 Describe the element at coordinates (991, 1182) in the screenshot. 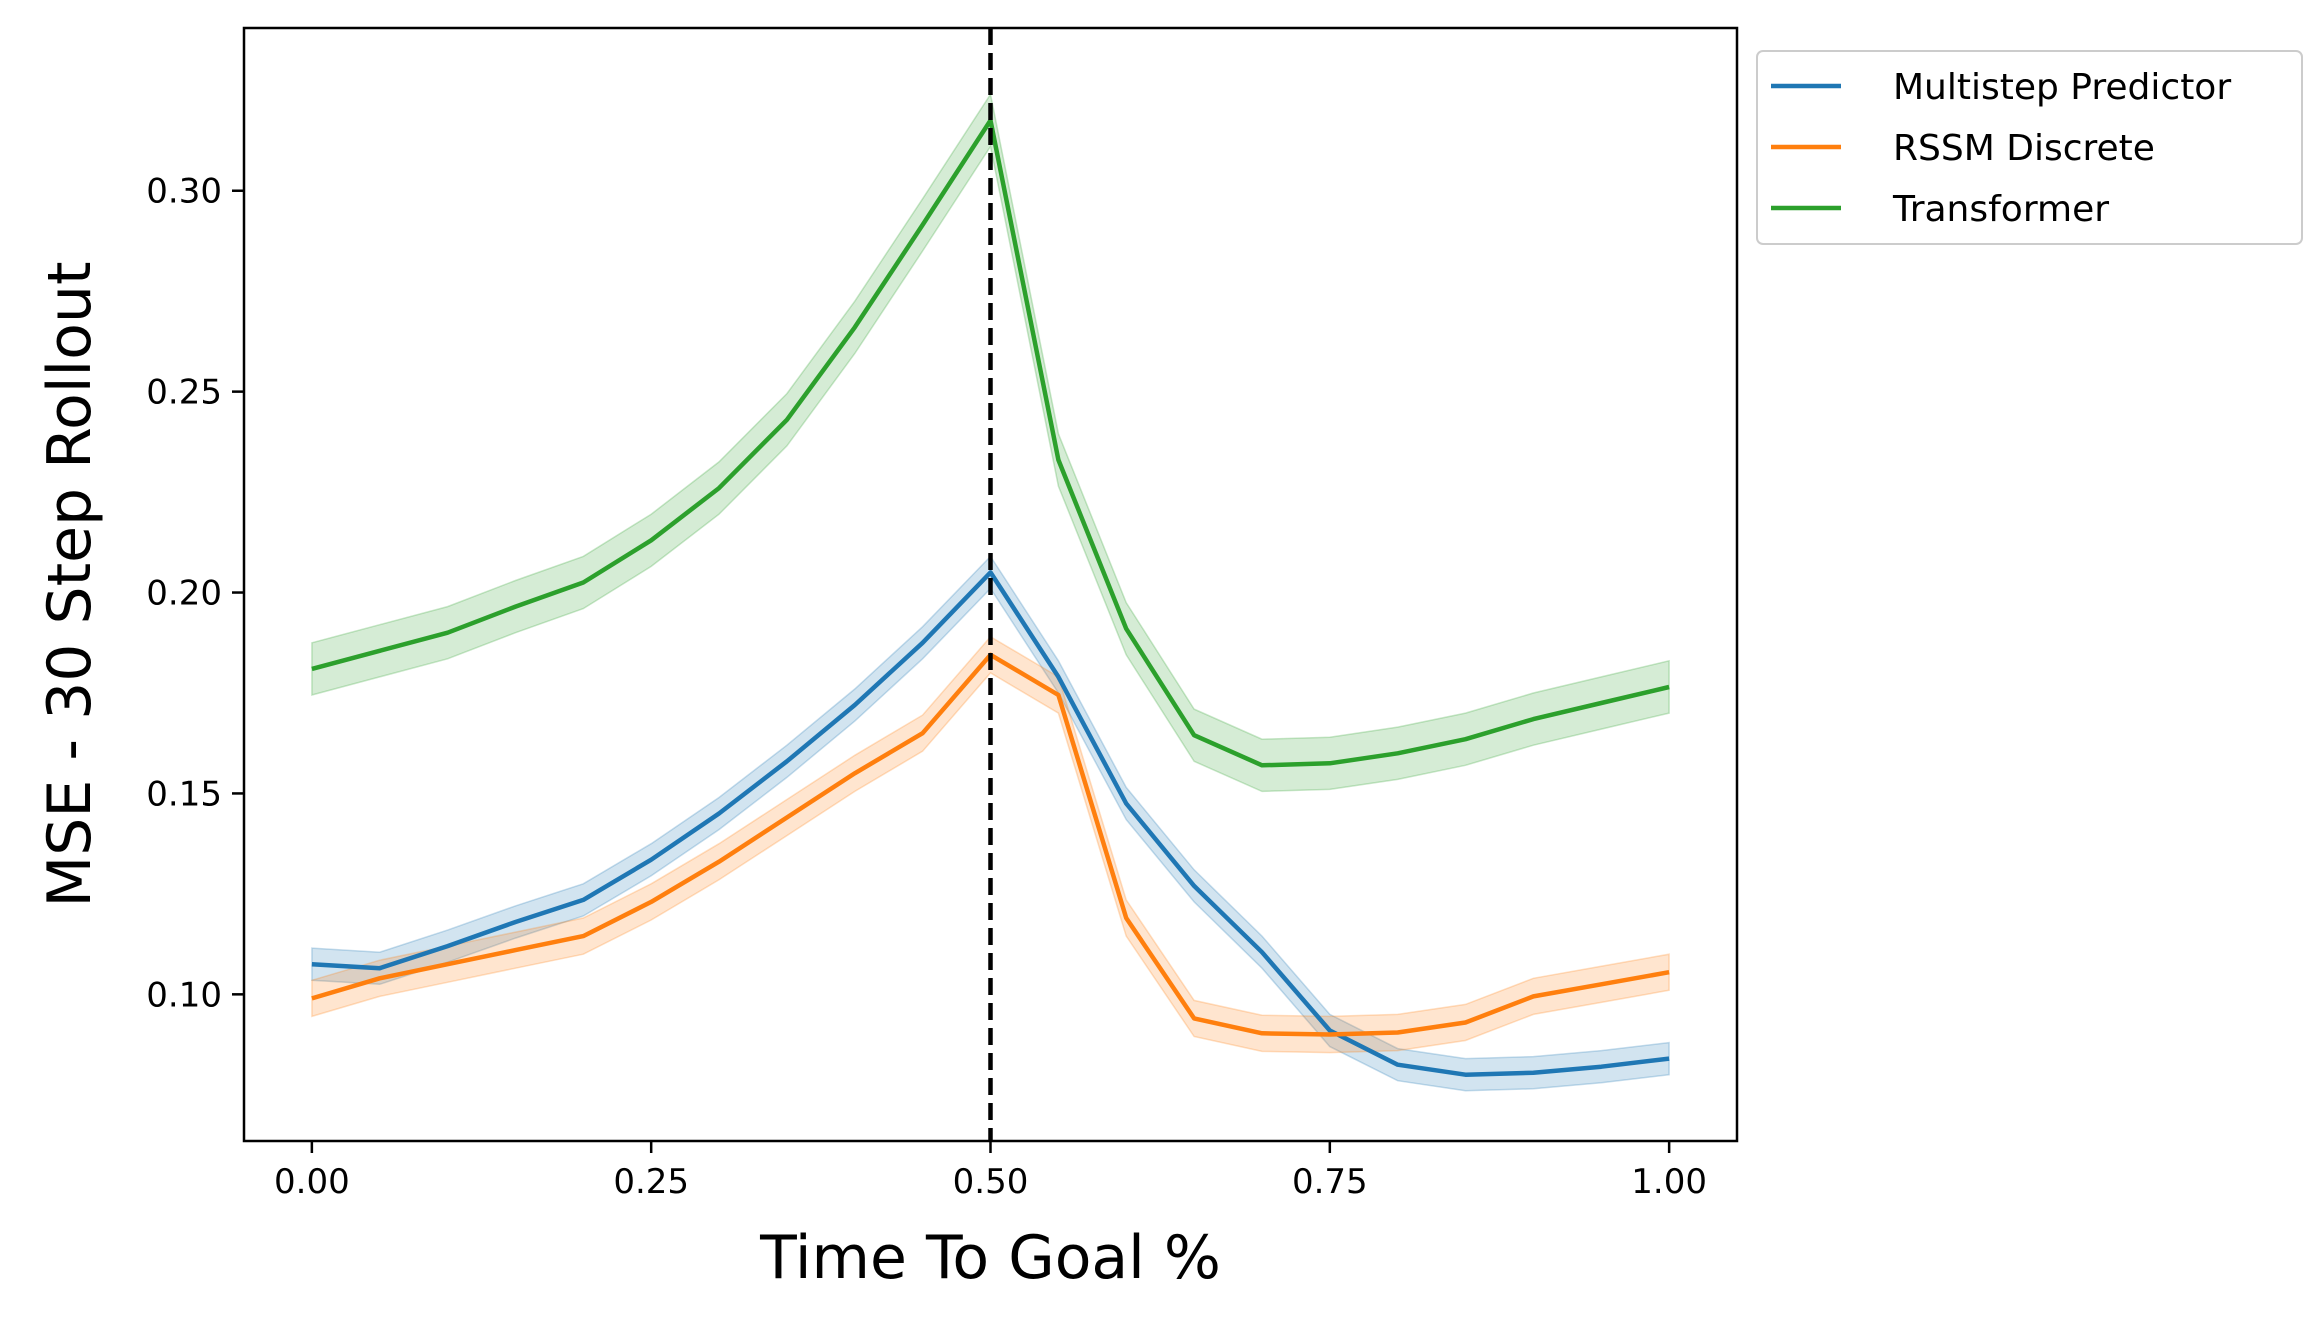

I see `x-tick-label: 0.50` at that location.